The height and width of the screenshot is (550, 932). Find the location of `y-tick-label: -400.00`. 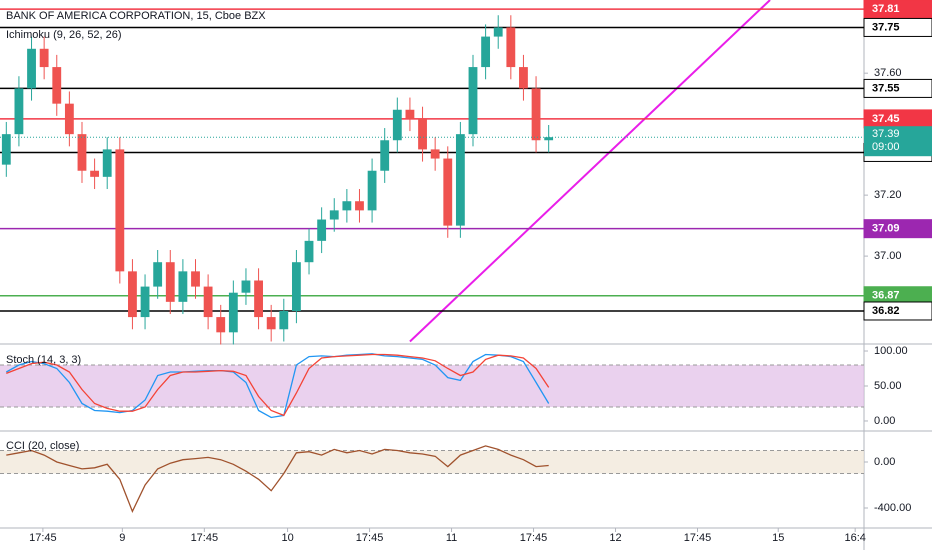

y-tick-label: -400.00 is located at coordinates (892, 508).